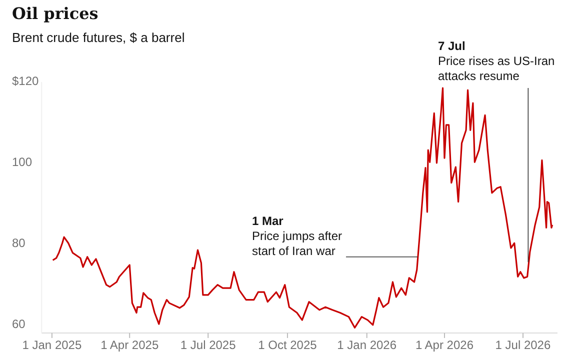 The image size is (566, 352). What do you see at coordinates (26, 81) in the screenshot?
I see `y-tick-label: $120` at bounding box center [26, 81].